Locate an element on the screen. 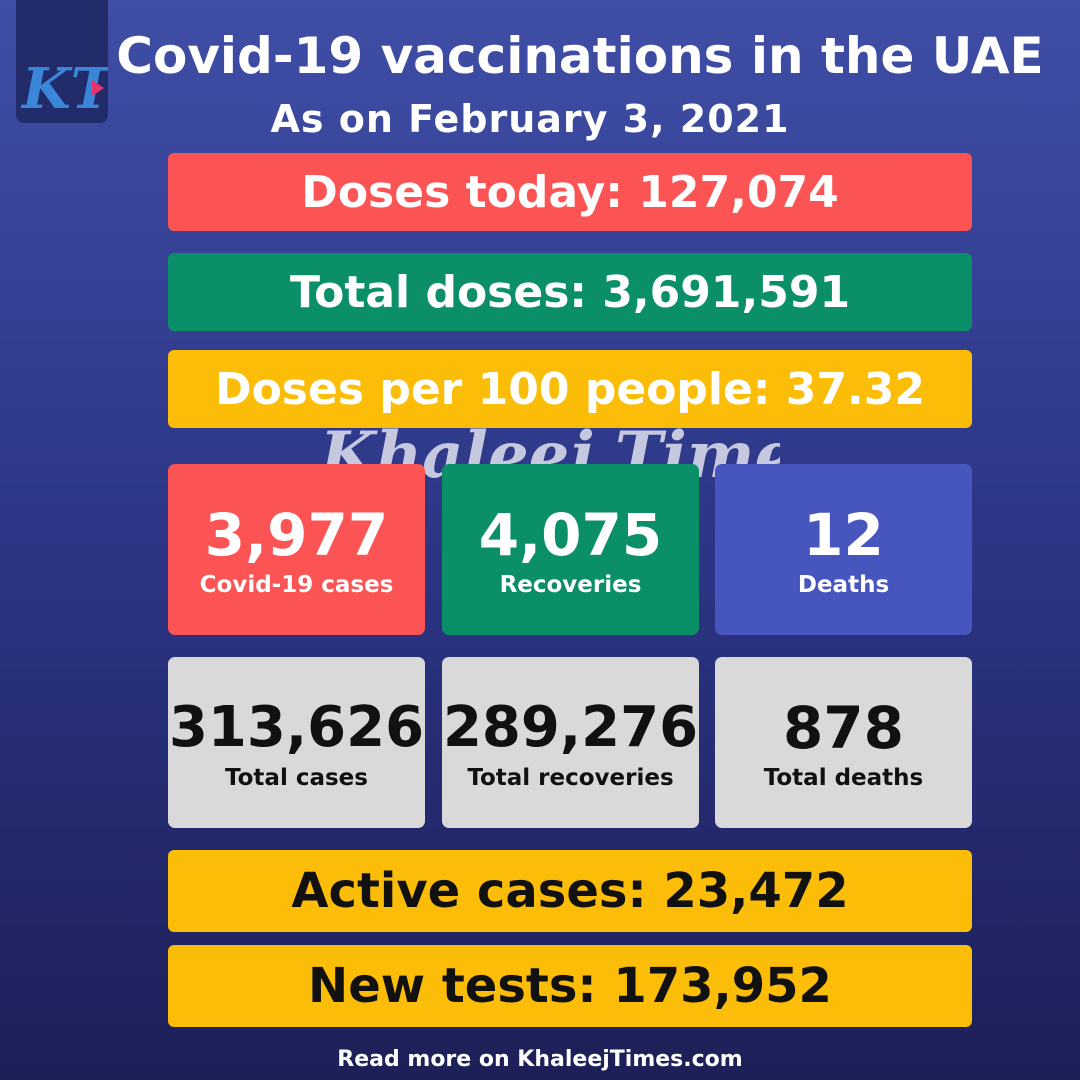 This screenshot has height=1080, width=1080. daily-deaths-card: 12 Deaths is located at coordinates (843, 549).